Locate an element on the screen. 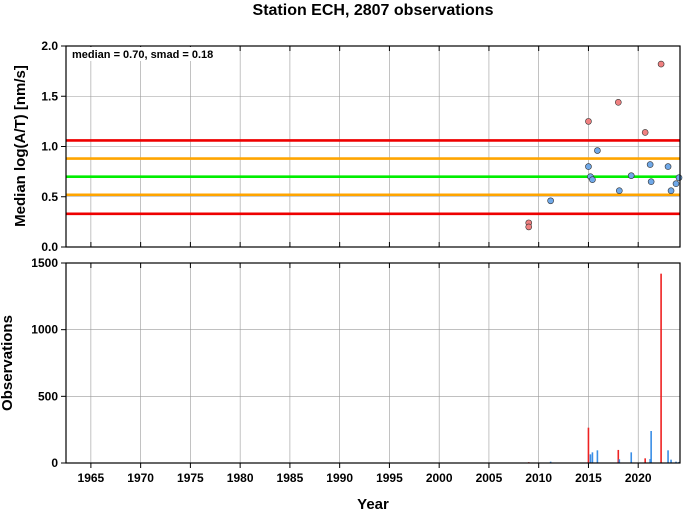 The width and height of the screenshot is (685, 511). stats-annotation: median = 0.70, smad = 0.18 is located at coordinates (142, 55).